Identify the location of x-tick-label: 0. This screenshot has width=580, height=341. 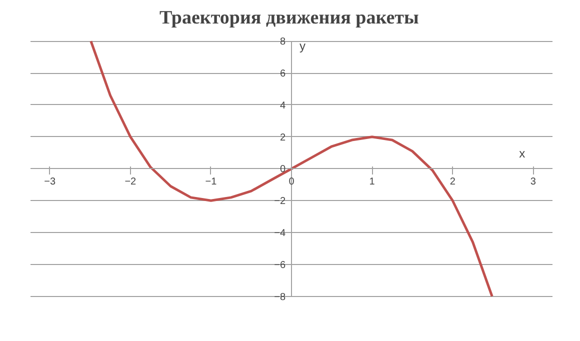
(291, 182).